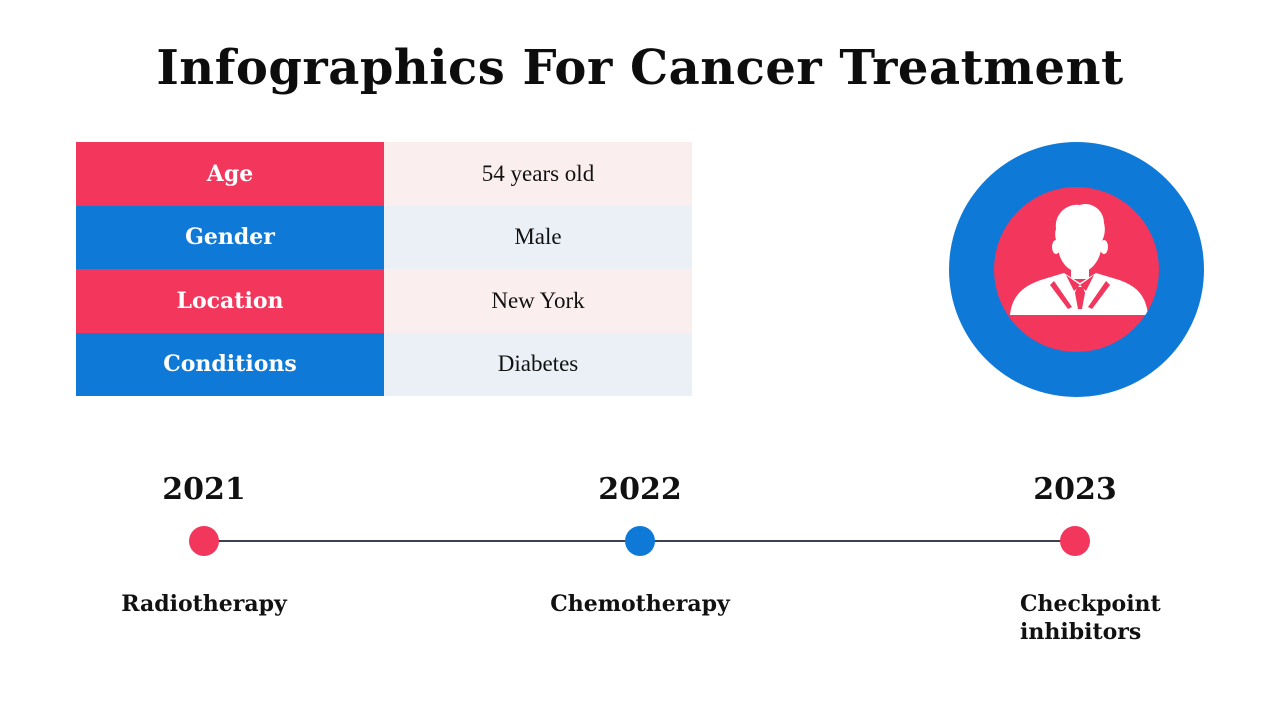  I want to click on info-row-gender: Gender Male, so click(384, 237).